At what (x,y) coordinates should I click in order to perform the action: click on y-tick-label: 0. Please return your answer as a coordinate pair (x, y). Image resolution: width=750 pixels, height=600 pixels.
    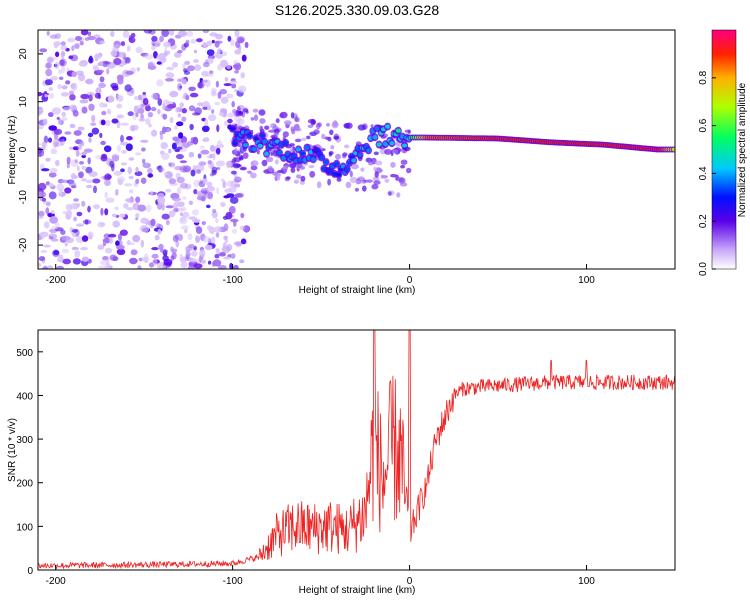
    Looking at the image, I should click on (30, 571).